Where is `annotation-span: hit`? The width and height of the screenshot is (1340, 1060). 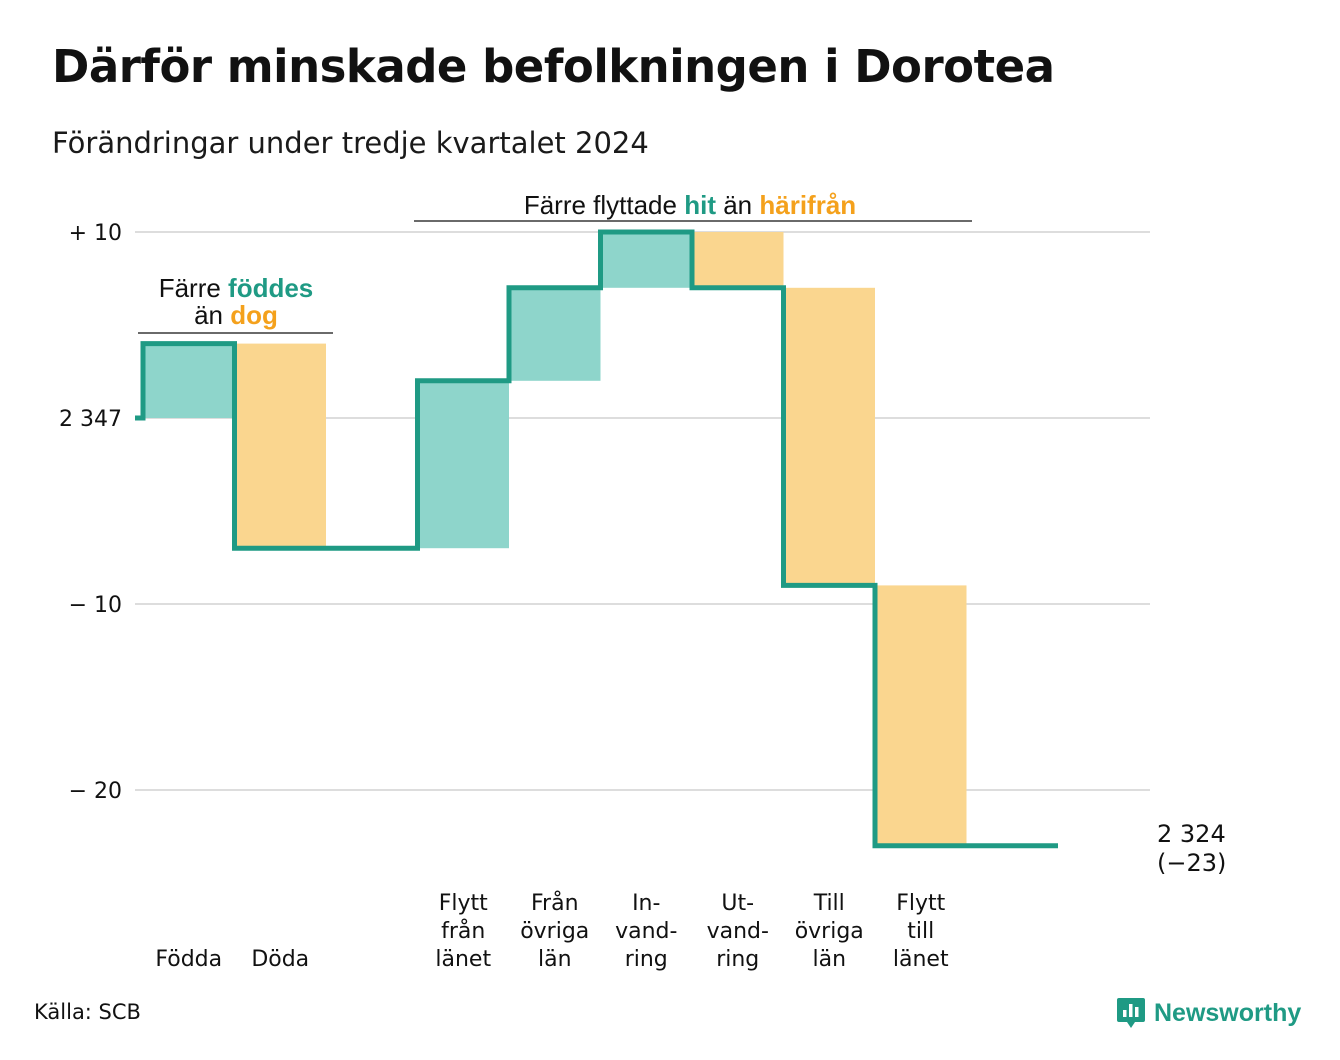 annotation-span: hit is located at coordinates (700, 205).